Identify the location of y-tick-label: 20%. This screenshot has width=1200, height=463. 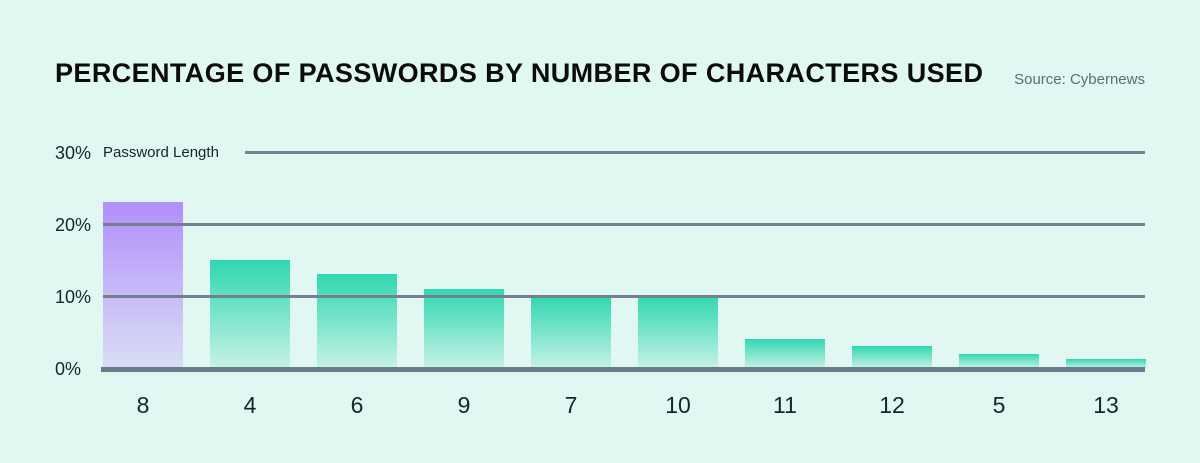
(73, 225).